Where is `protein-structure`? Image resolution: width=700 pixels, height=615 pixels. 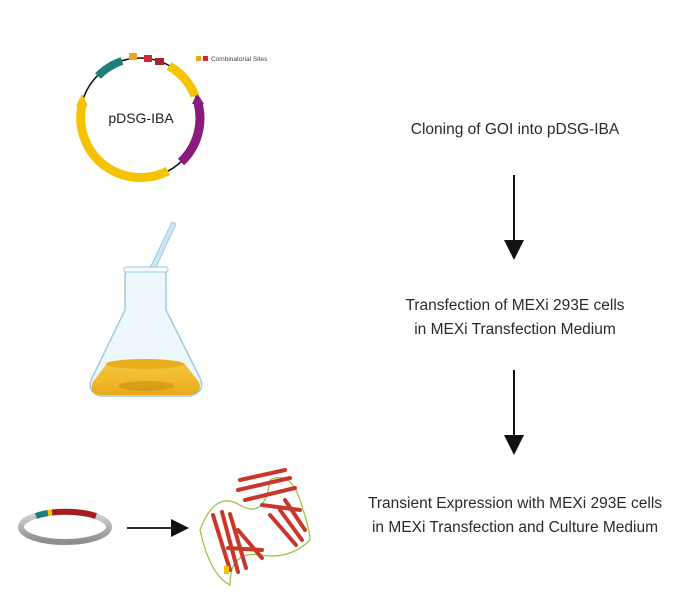
protein-structure is located at coordinates (255, 527).